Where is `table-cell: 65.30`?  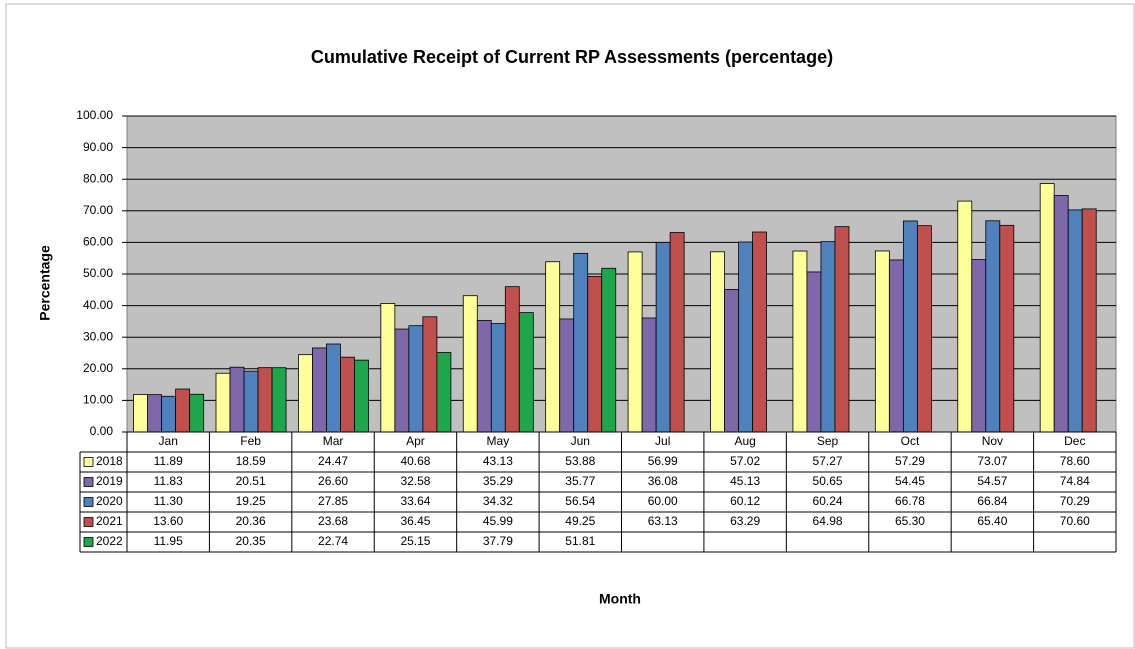 table-cell: 65.30 is located at coordinates (910, 521).